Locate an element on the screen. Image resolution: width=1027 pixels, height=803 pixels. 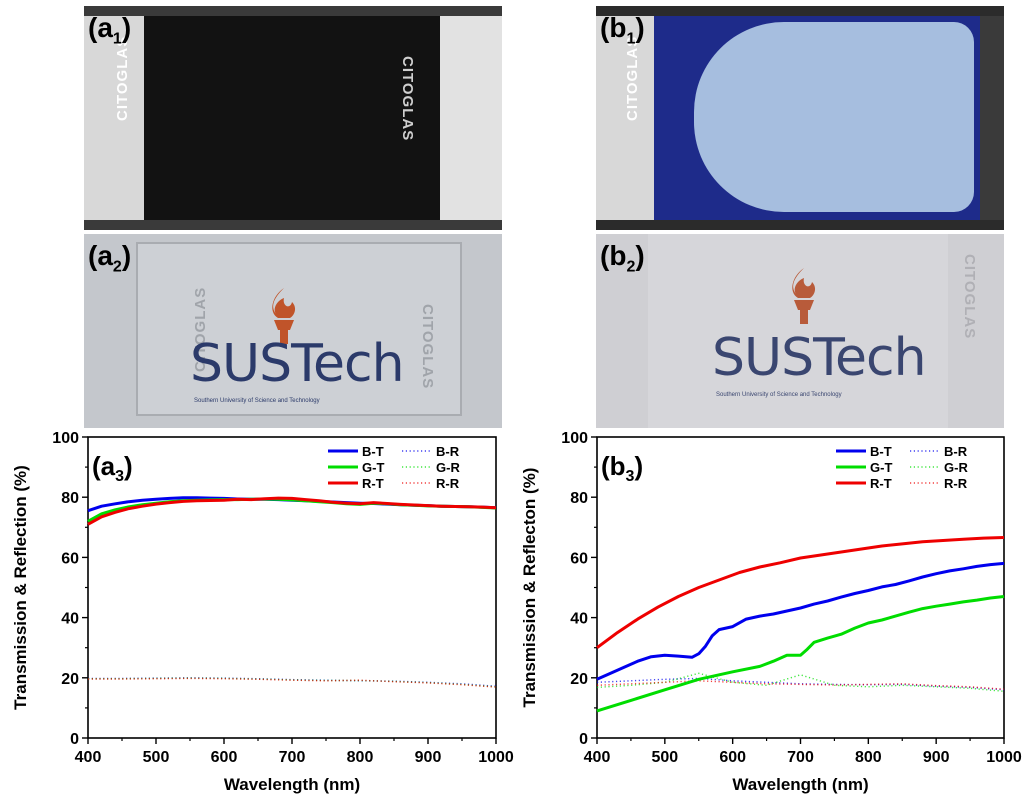
panel-label-b1: (b1) is located at coordinates (622, 30).